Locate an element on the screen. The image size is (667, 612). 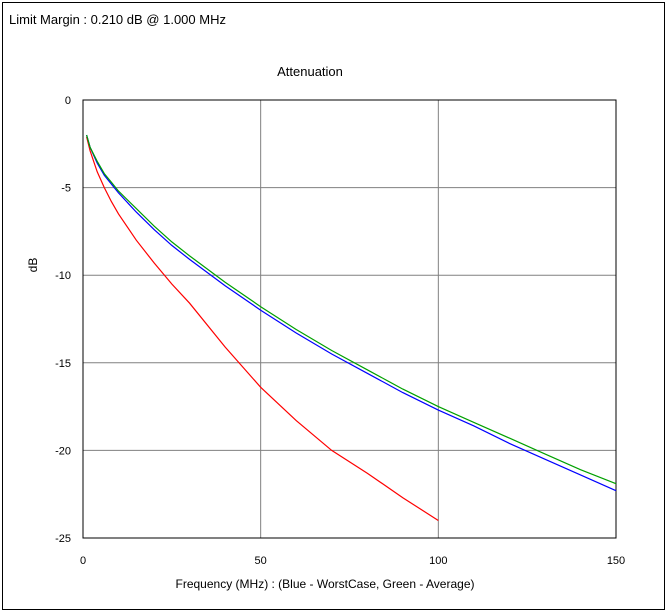
y-axis-label: dB is located at coordinates (33, 265).